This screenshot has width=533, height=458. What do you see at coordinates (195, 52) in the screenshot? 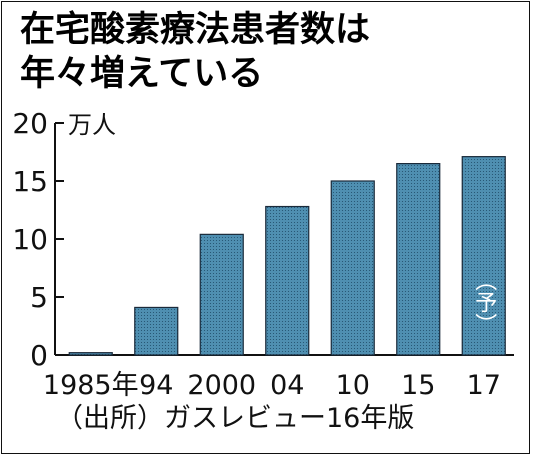
I see `chart-title: 在宅酸素療法患者数は 年々増えている` at bounding box center [195, 52].